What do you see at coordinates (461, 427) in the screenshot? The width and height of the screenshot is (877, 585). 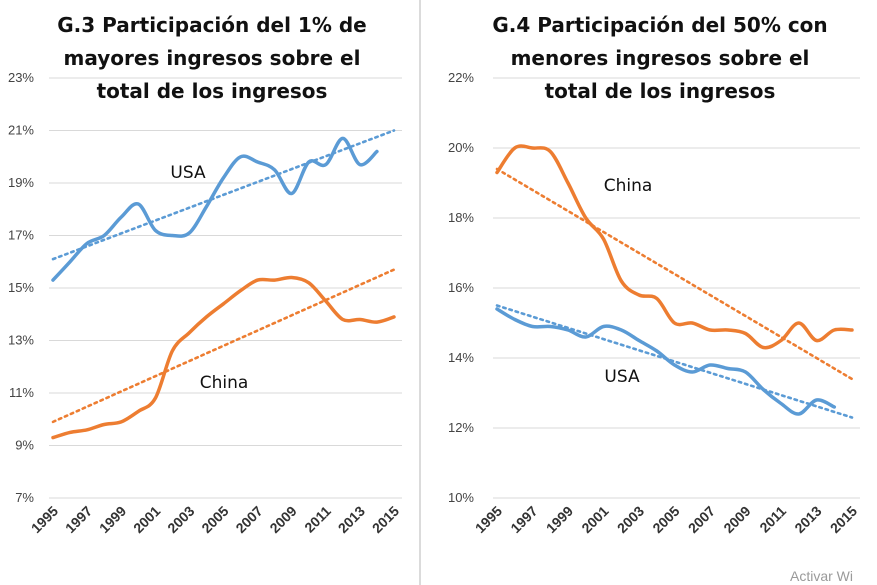 I see `y-tick-label: 12%` at bounding box center [461, 427].